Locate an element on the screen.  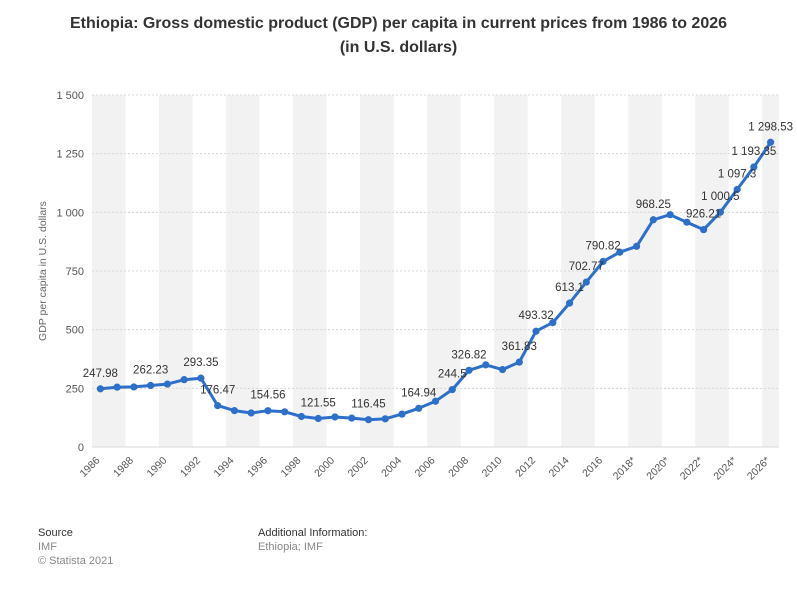
chart-title-line2: (in U.S. dollars) is located at coordinates (398, 47).